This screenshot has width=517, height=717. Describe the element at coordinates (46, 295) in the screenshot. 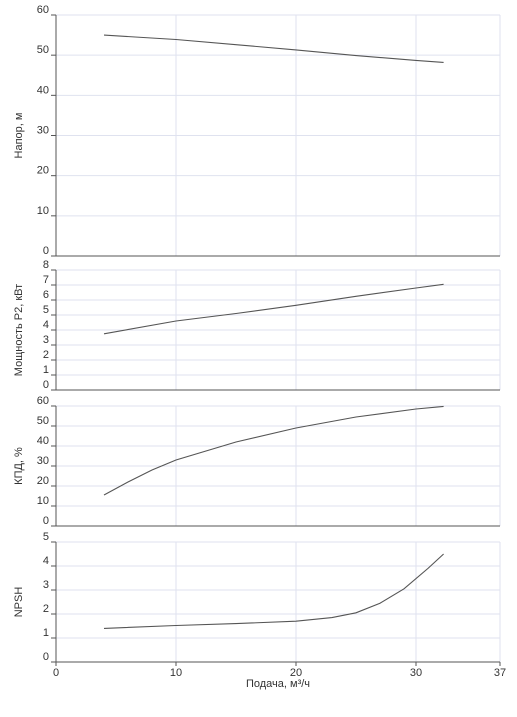

I see `y-tick-label: 6` at that location.